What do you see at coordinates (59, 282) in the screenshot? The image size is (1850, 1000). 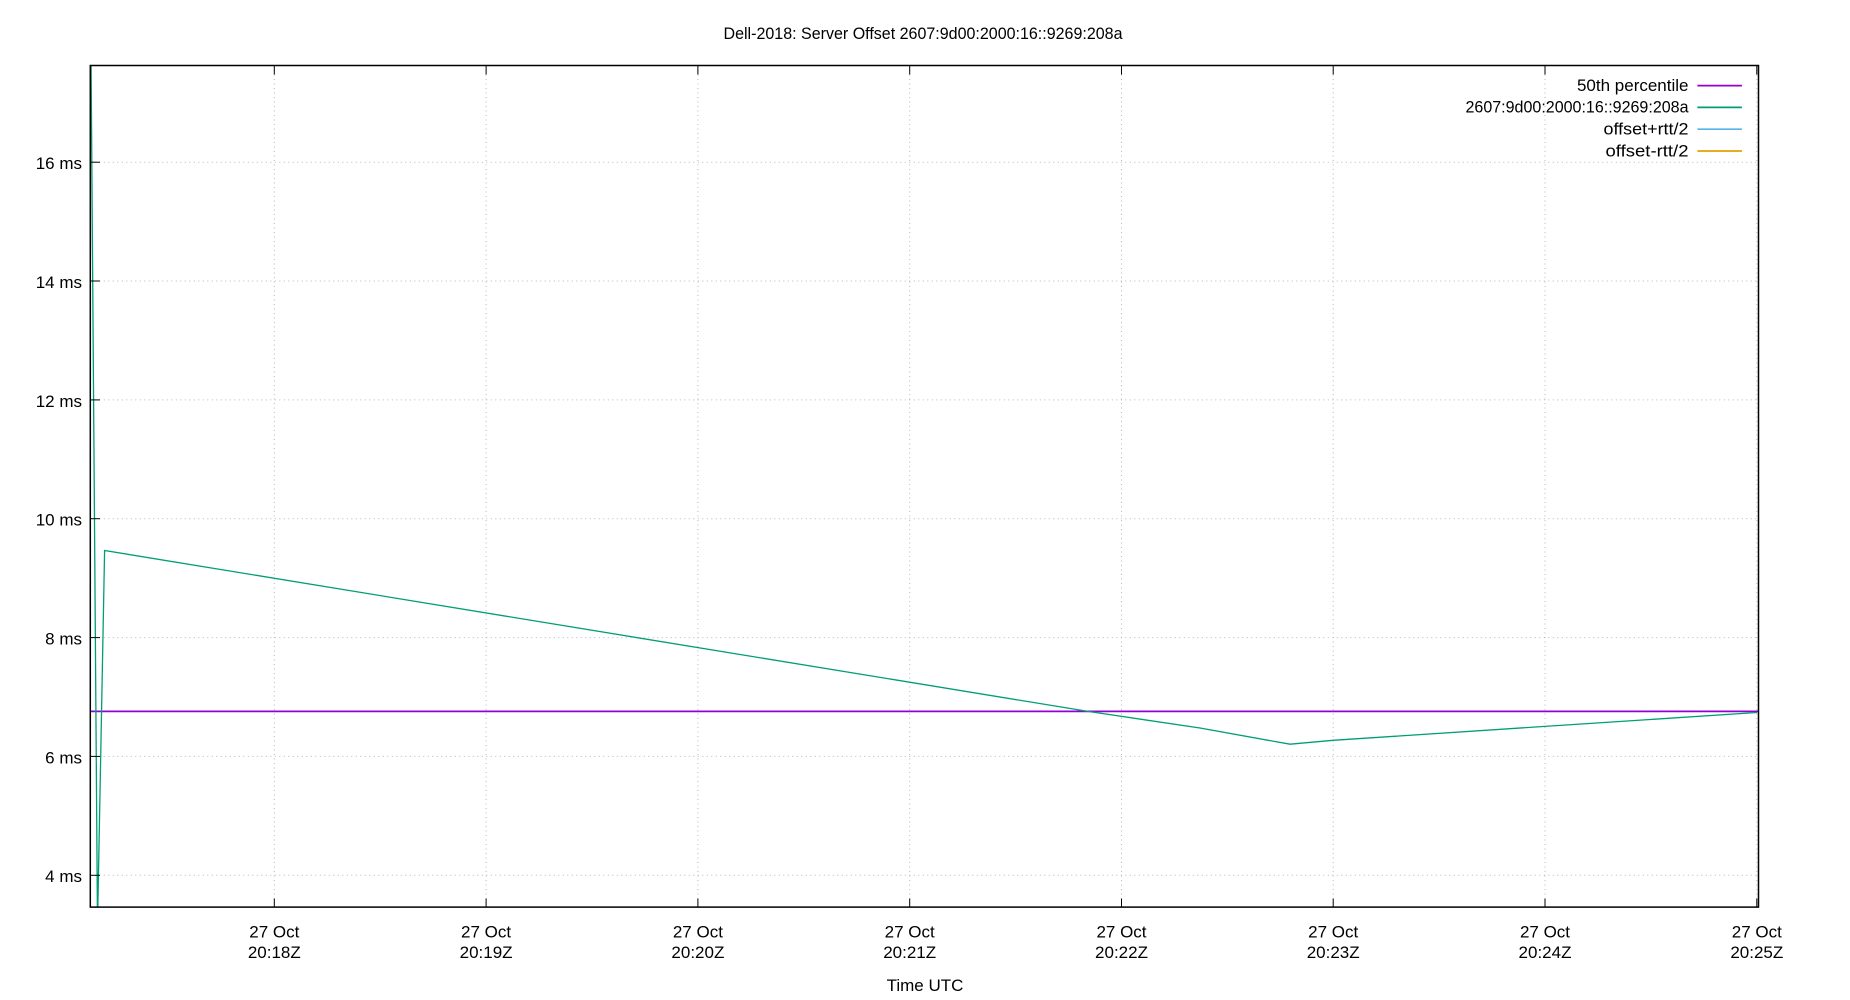 I see `svg-text: 14 ms` at bounding box center [59, 282].